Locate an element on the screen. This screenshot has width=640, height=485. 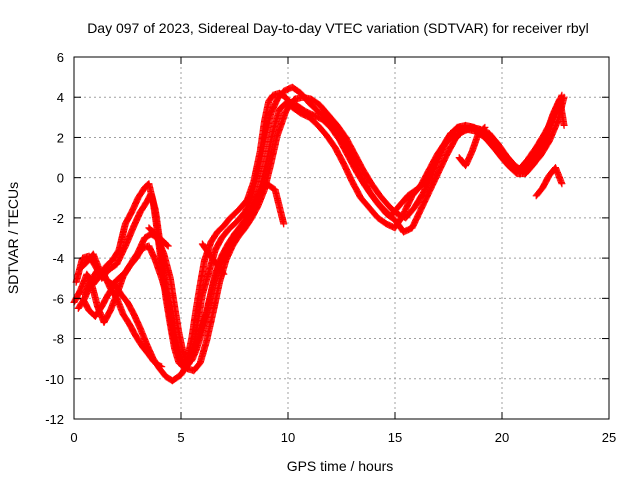
x-axis-label: GPS time / hours is located at coordinates (340, 466).